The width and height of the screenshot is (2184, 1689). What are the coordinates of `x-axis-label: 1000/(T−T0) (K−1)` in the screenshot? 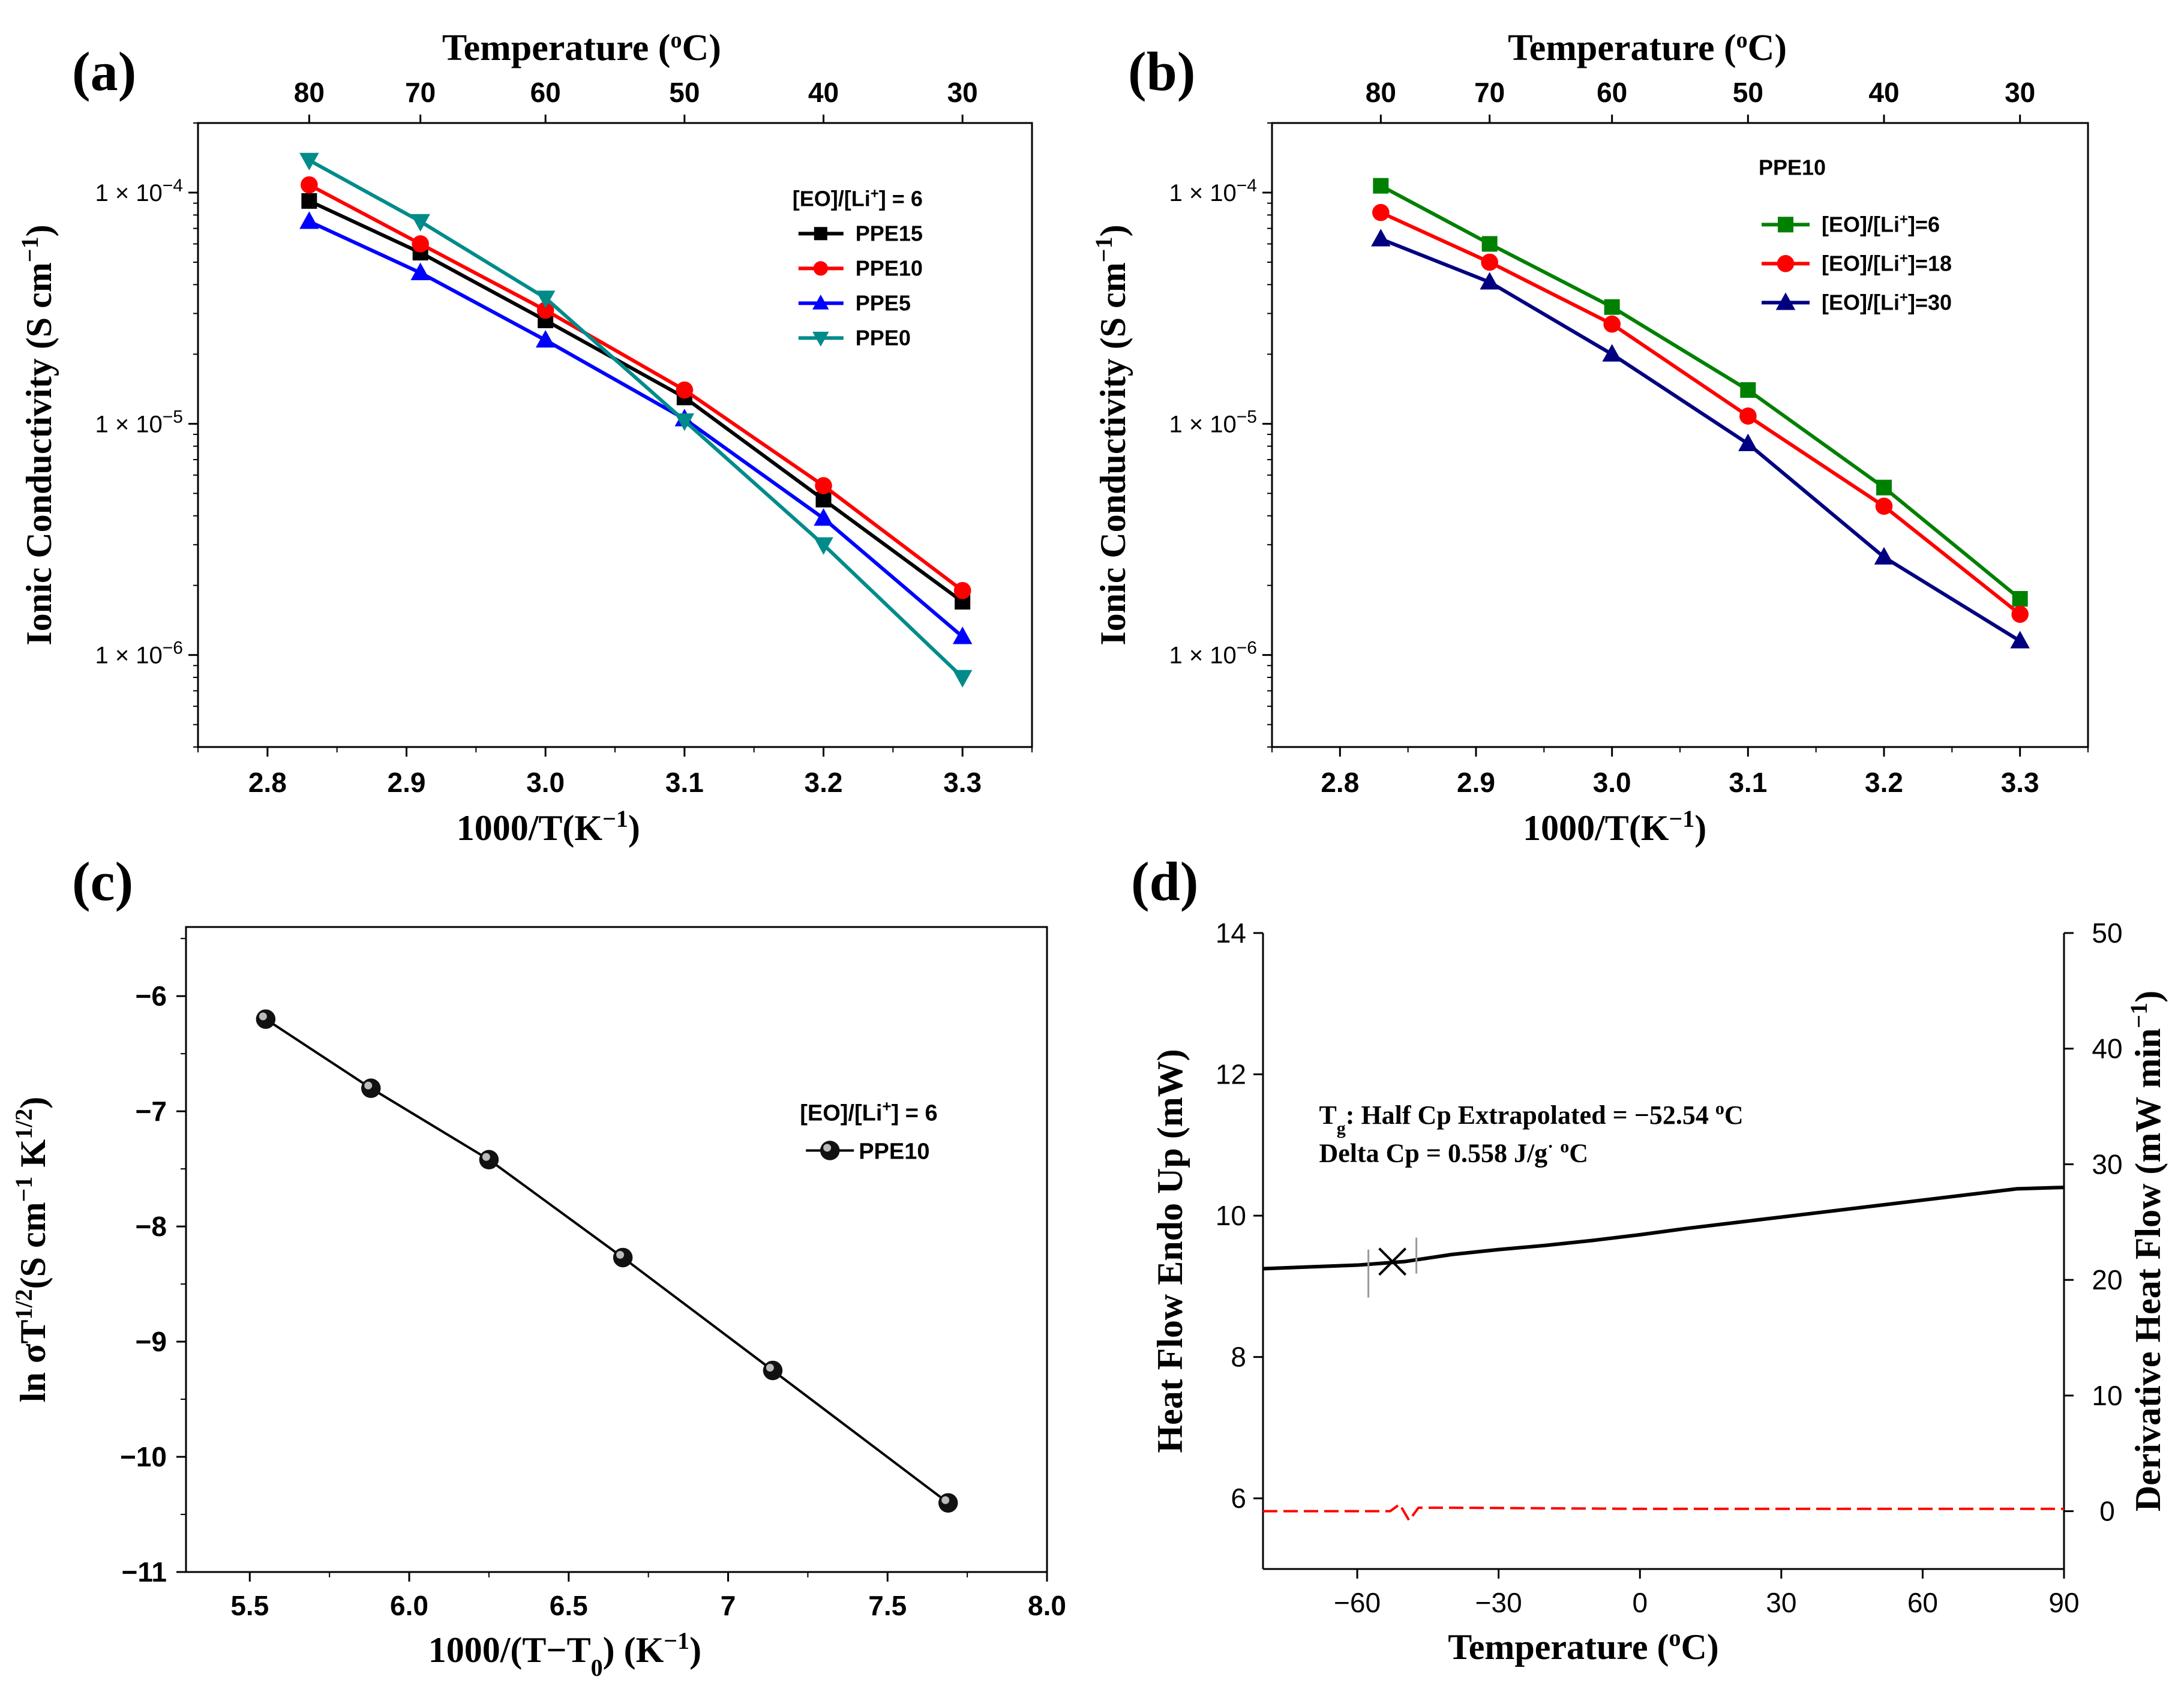 It's located at (564, 1654).